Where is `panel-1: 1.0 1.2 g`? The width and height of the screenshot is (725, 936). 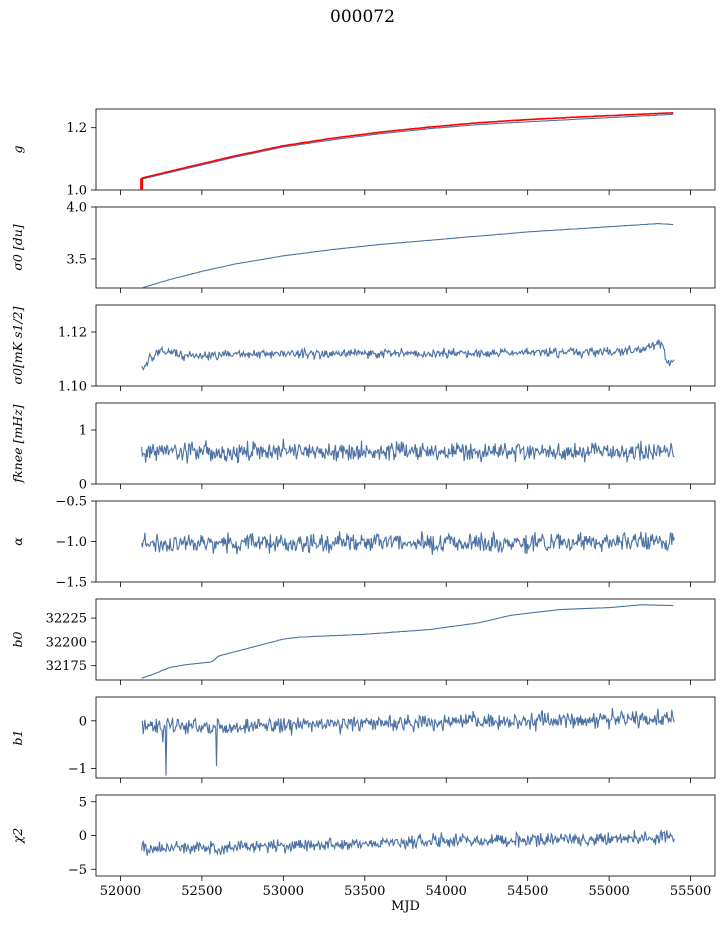
panel-1: 1.0 1.2 g is located at coordinates (363, 153).